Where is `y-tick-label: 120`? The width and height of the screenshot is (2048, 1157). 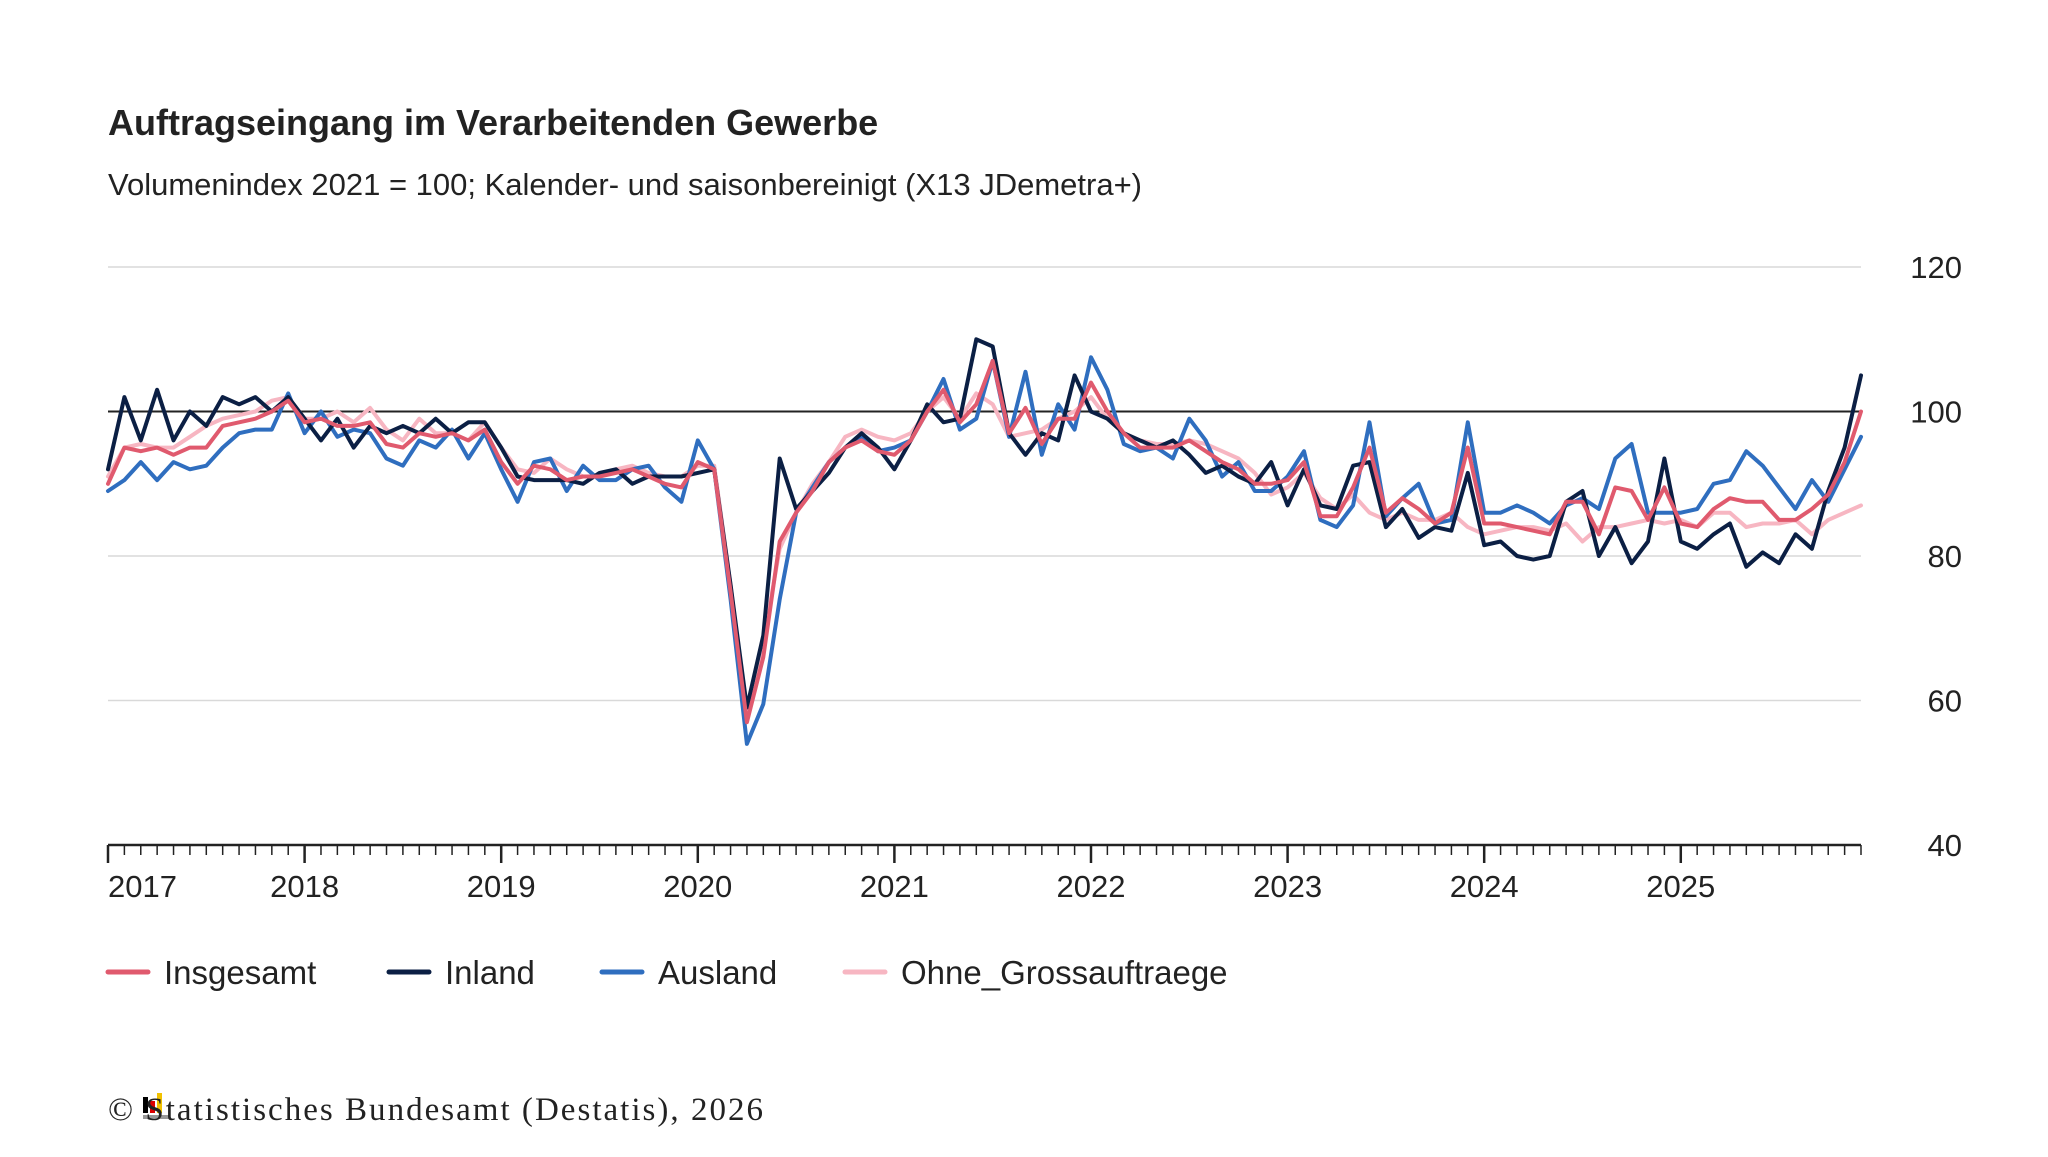
y-tick-label: 120 is located at coordinates (1936, 267).